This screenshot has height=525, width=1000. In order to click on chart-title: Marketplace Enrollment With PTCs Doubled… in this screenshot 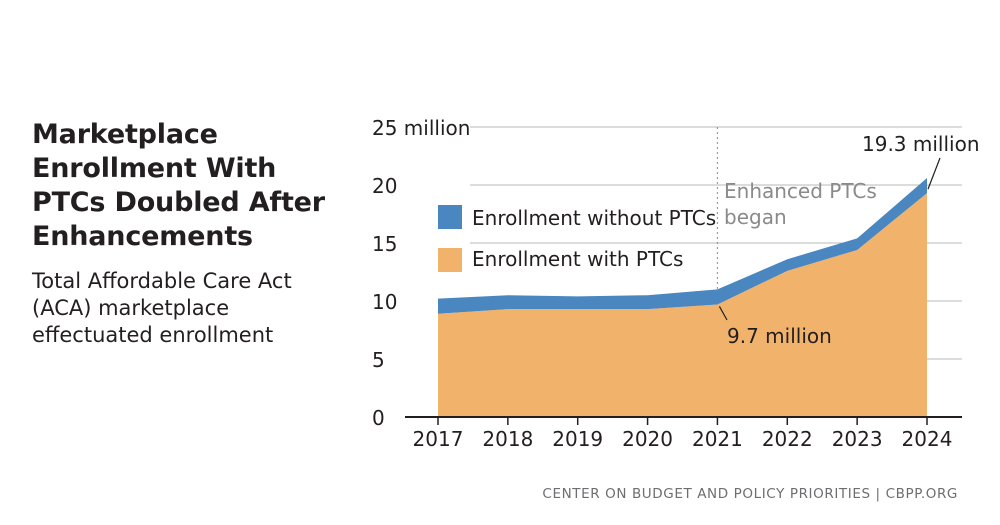, I will do `click(178, 185)`.